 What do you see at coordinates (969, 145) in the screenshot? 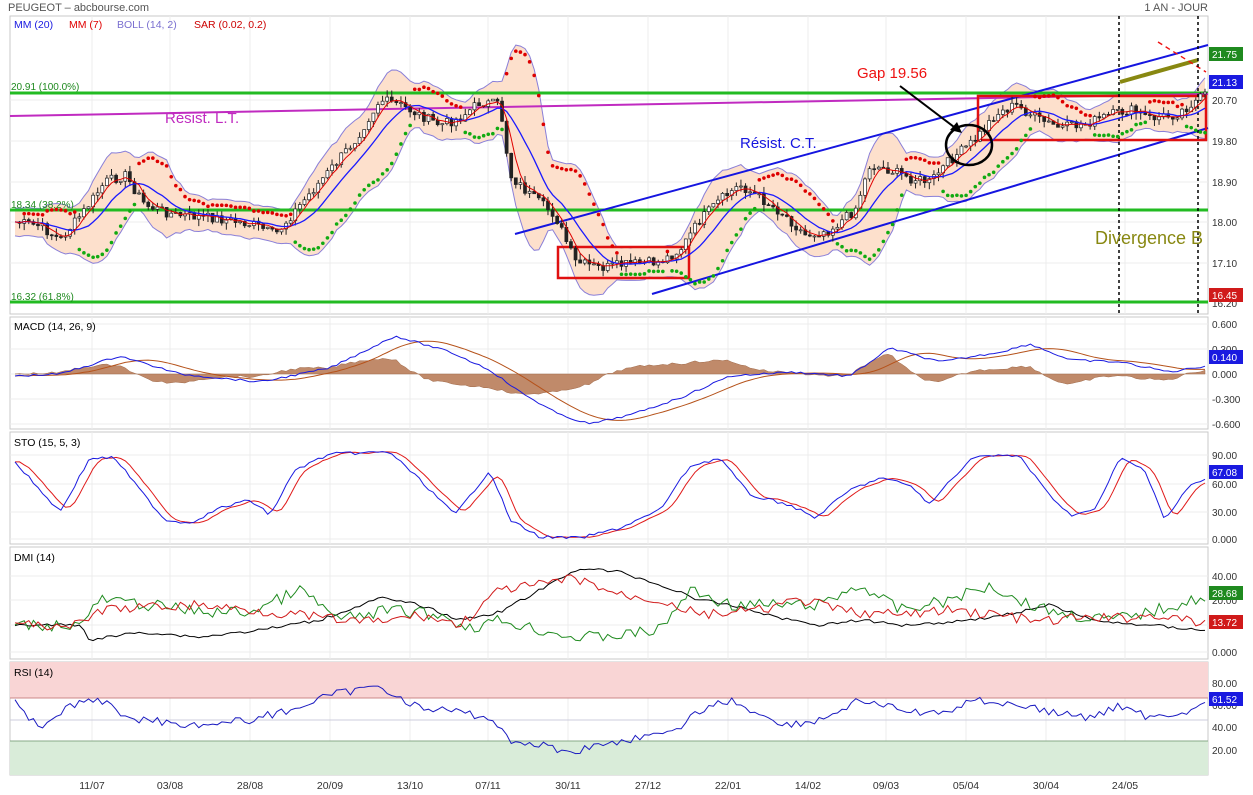
I see `gap-circle` at bounding box center [969, 145].